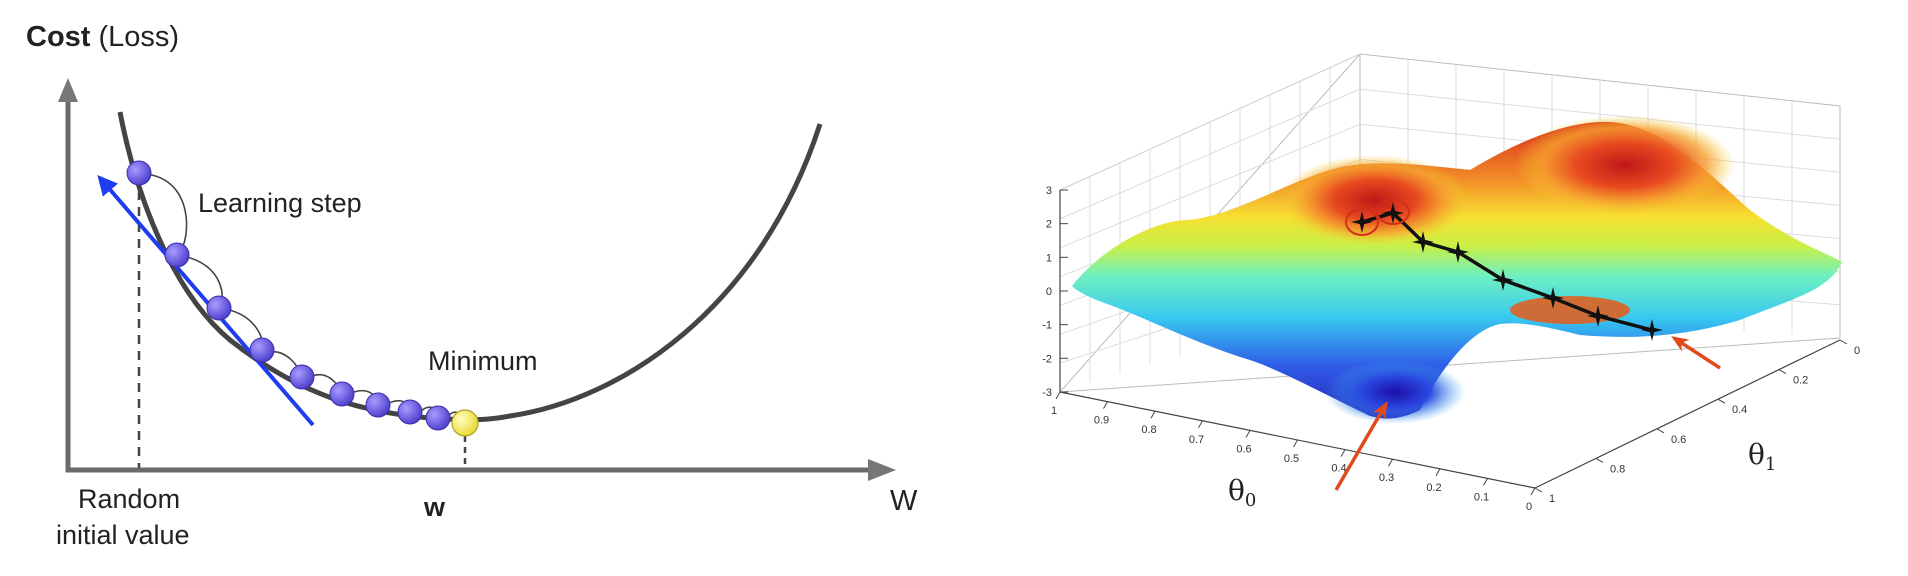 Image resolution: width=1908 pixels, height=576 pixels. What do you see at coordinates (1047, 359) in the screenshot?
I see `z-tick-label: -2` at bounding box center [1047, 359].